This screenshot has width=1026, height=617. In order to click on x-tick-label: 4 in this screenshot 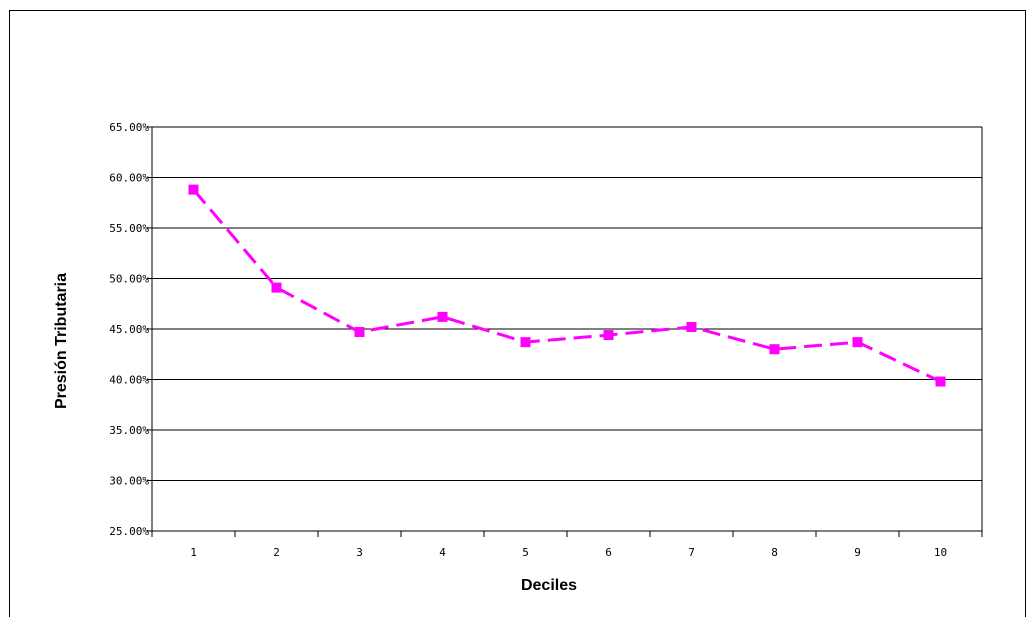, I will do `click(442, 552)`.